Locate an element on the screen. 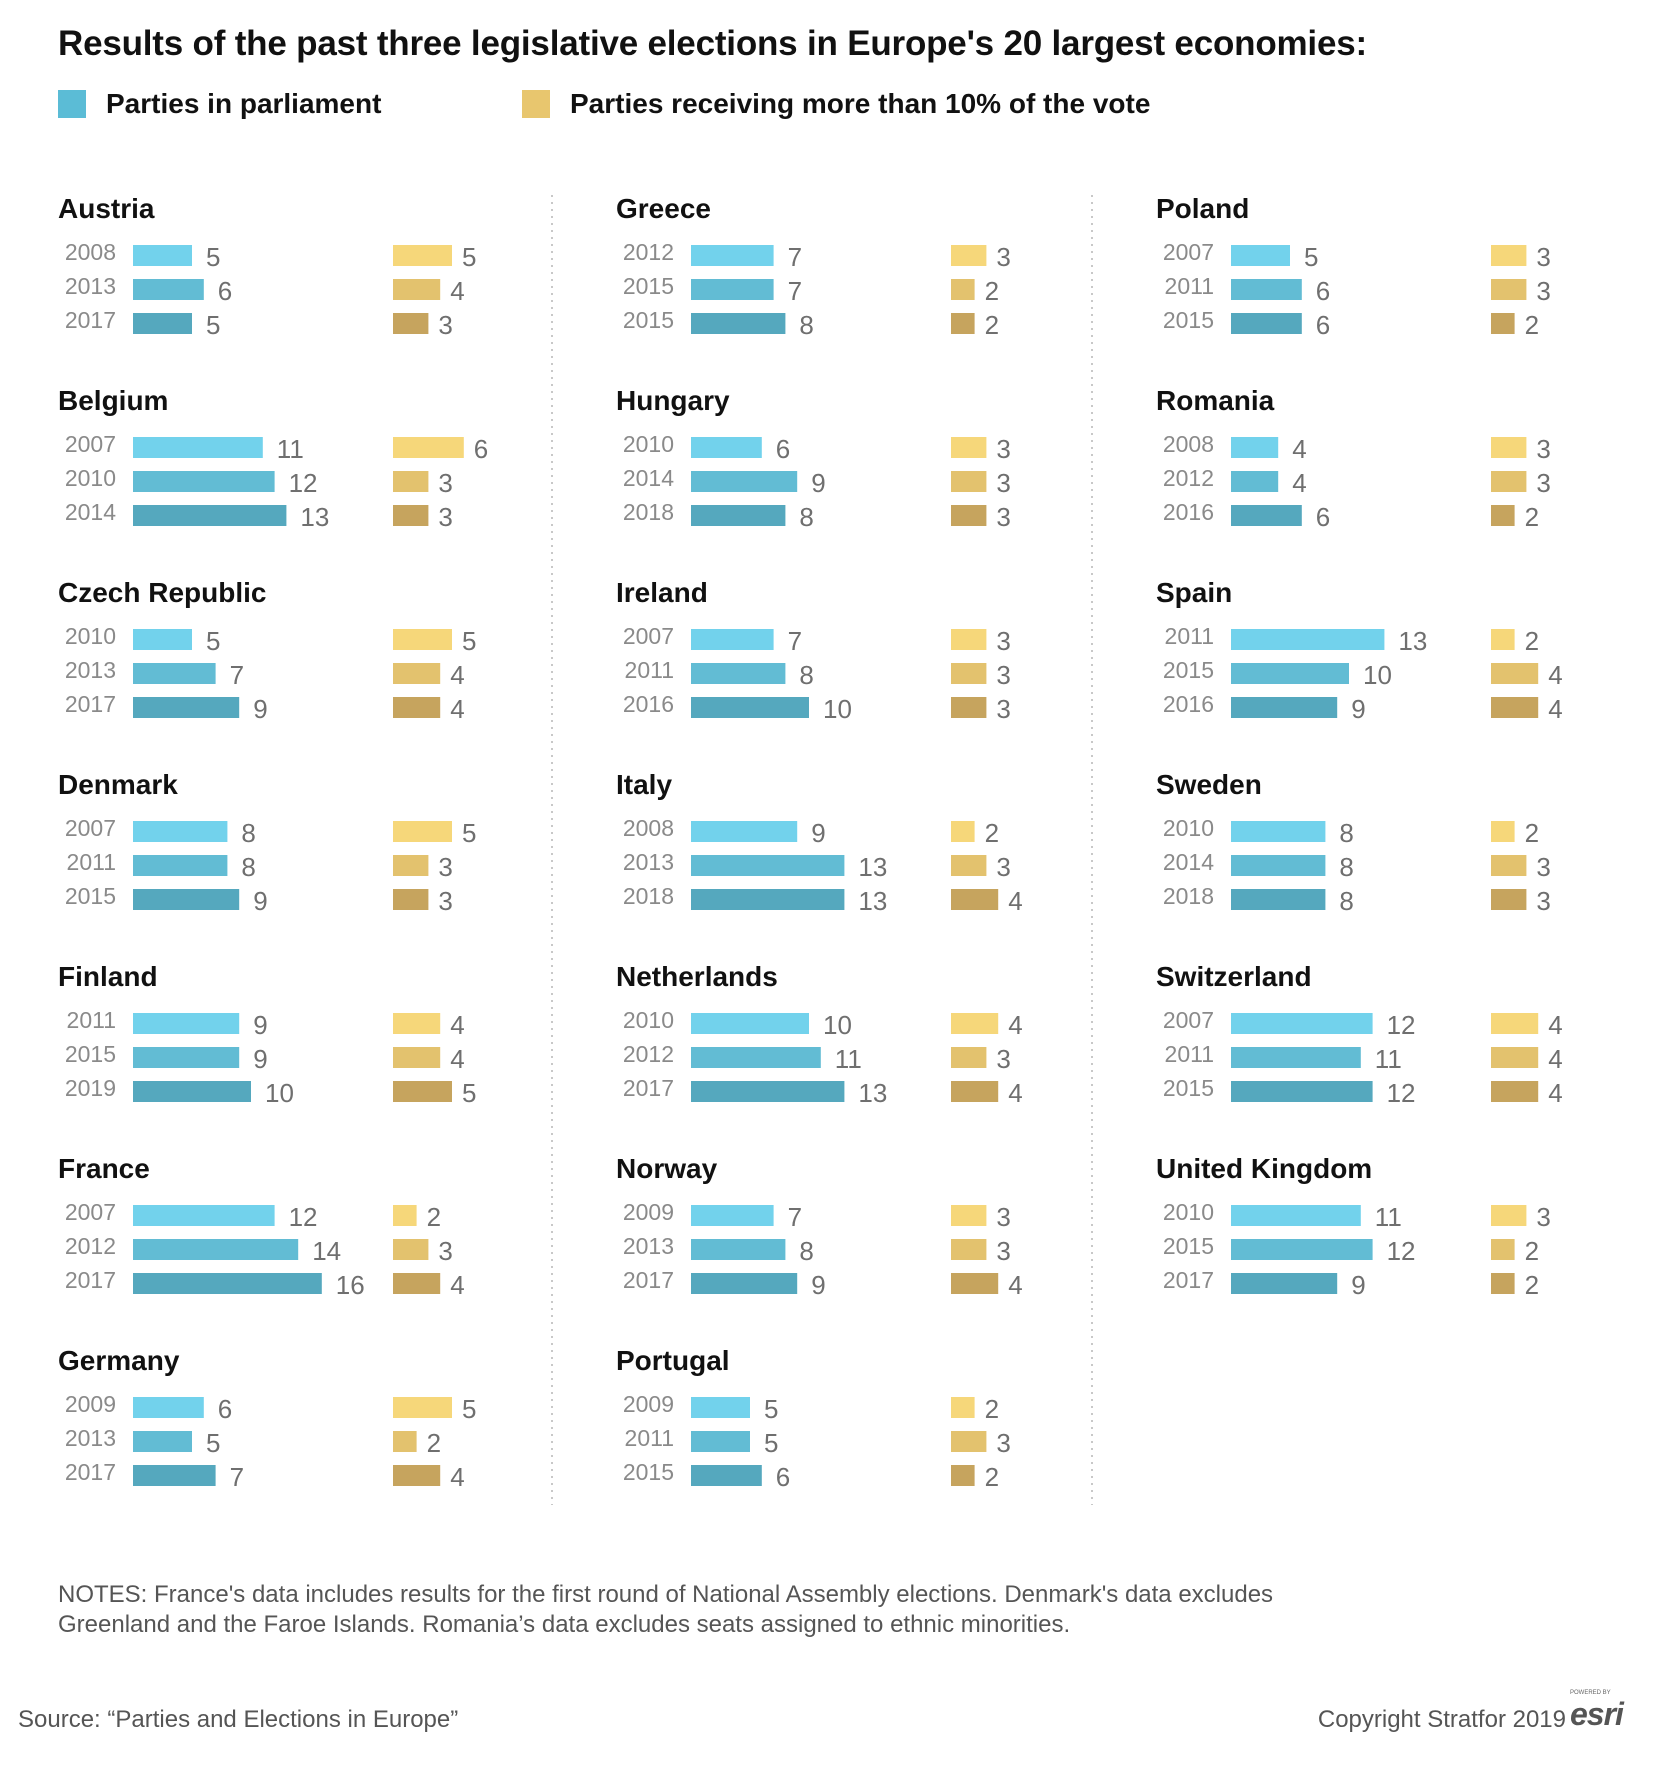 Image resolution: width=1658 pixels, height=1766 pixels. year-label: 2016 is located at coordinates (1188, 512).